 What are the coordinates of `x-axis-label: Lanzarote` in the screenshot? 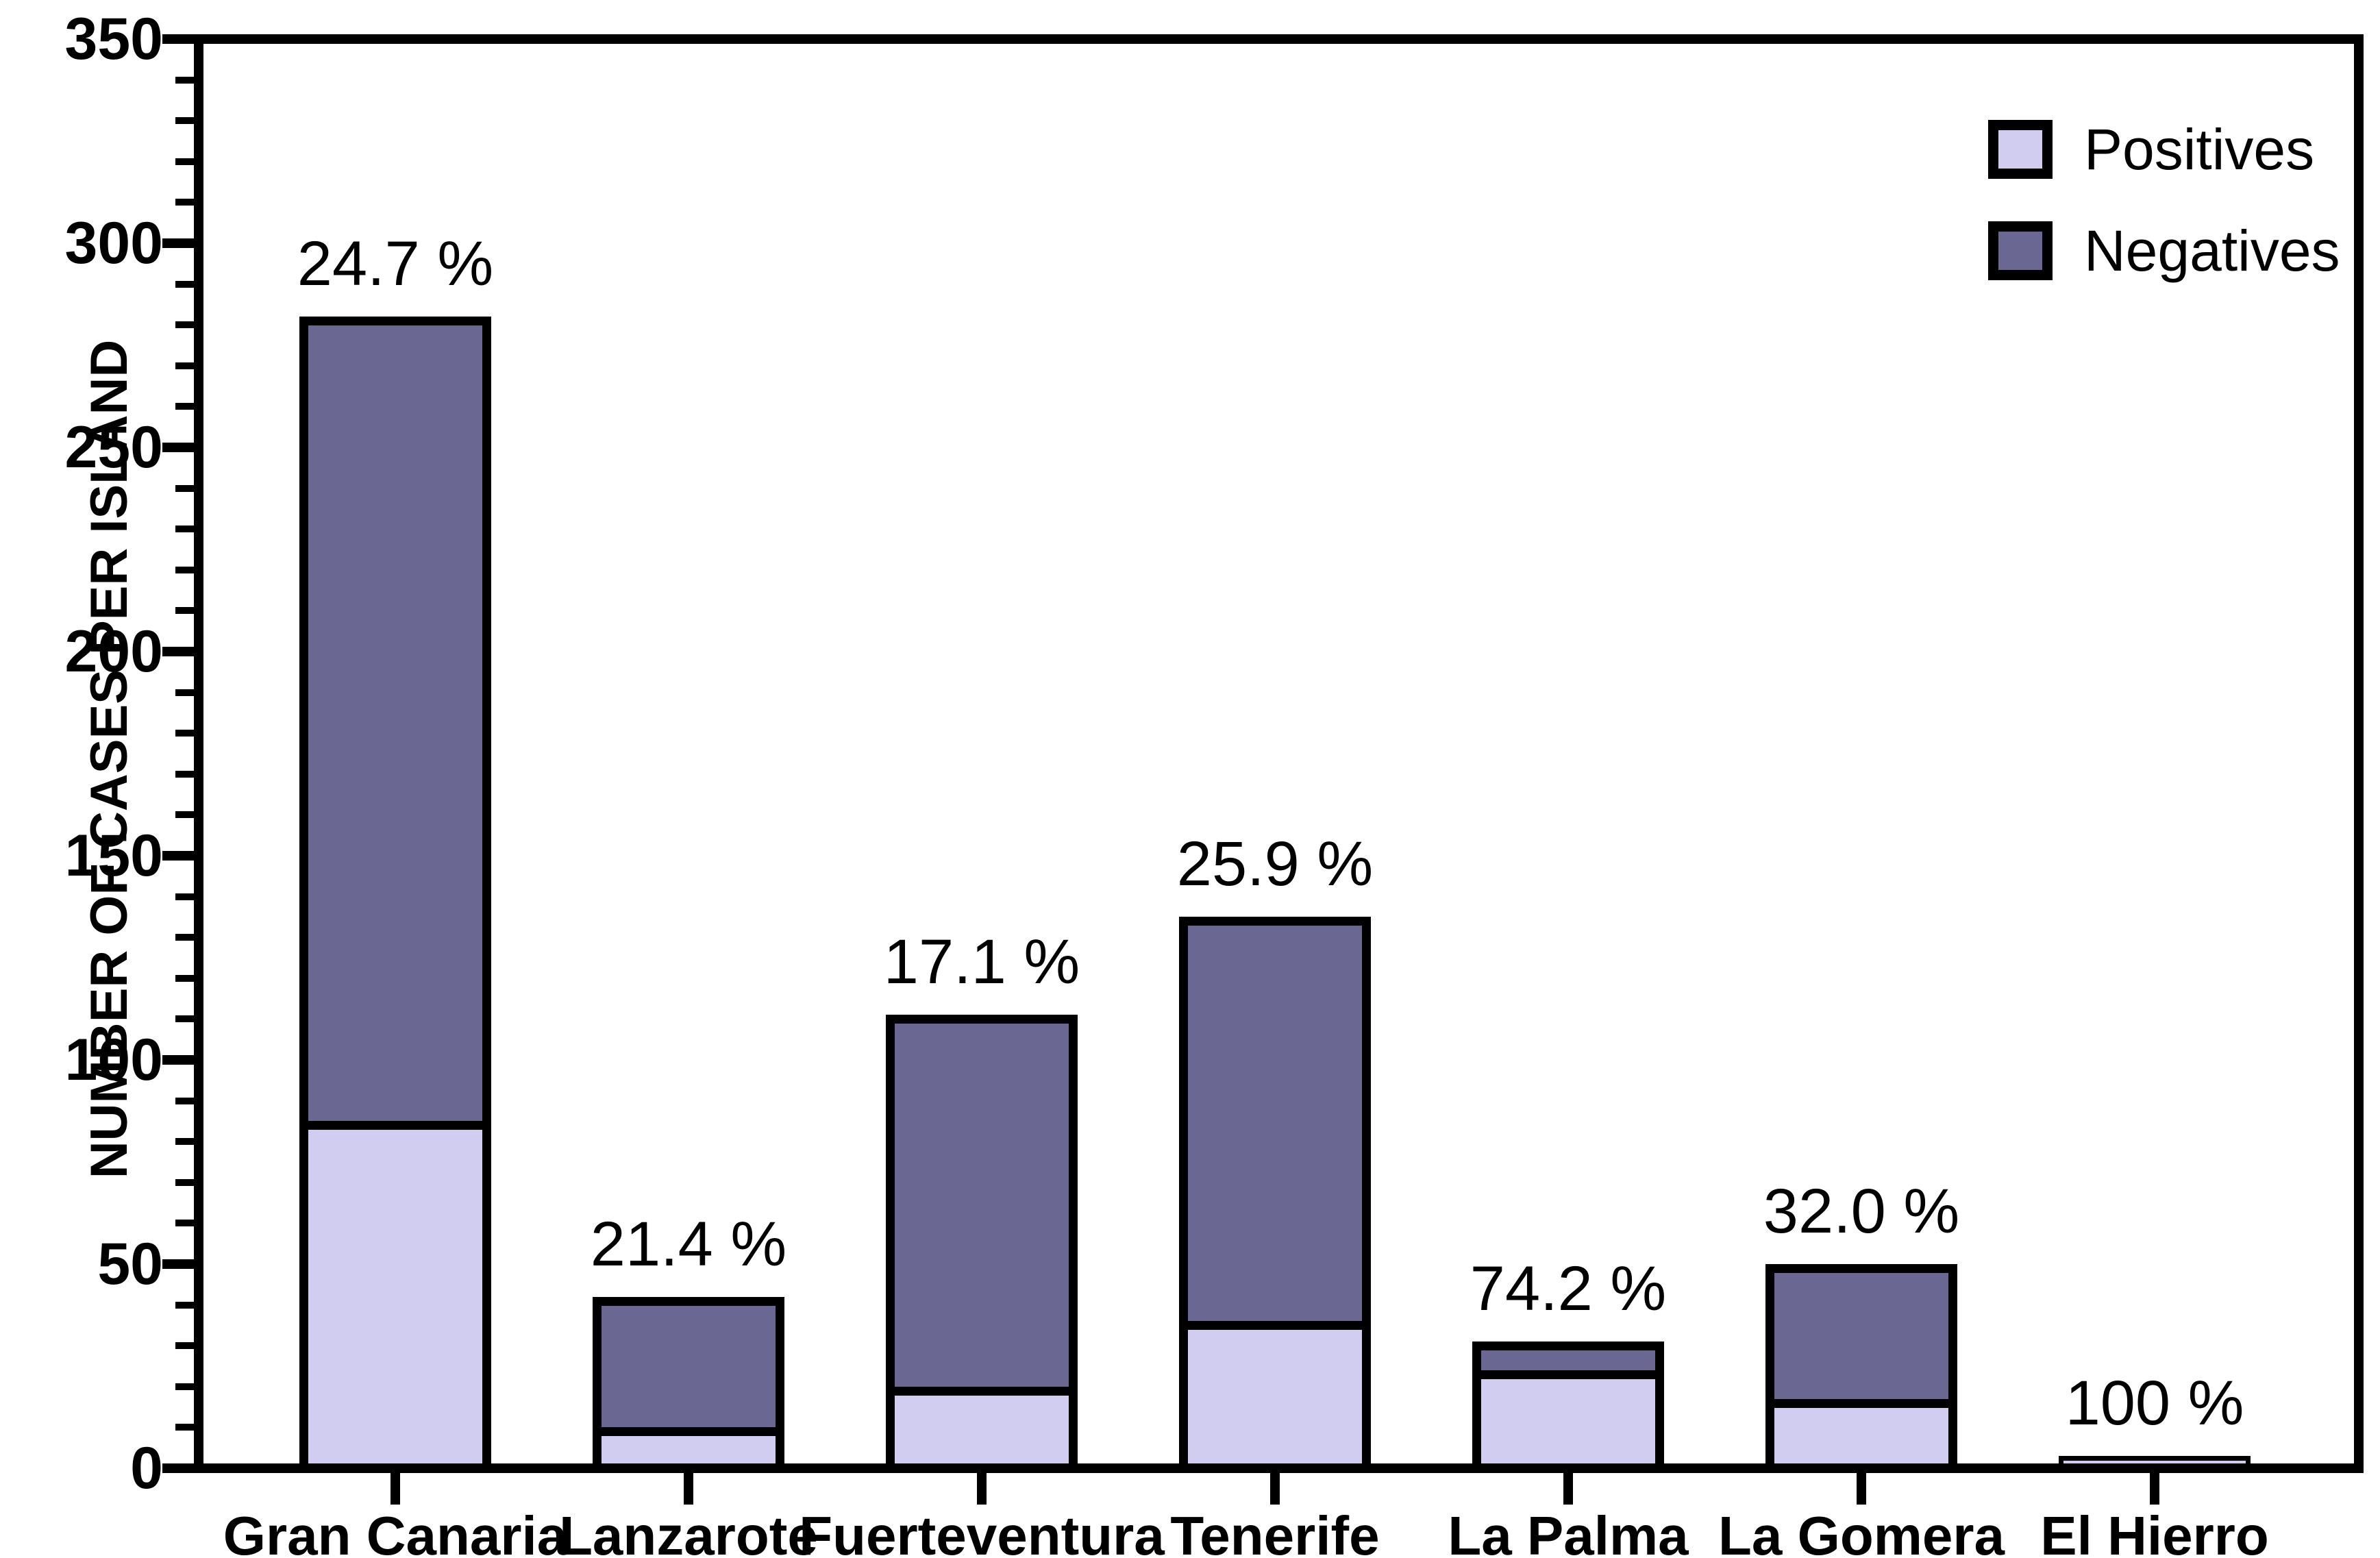 It's located at (688, 1532).